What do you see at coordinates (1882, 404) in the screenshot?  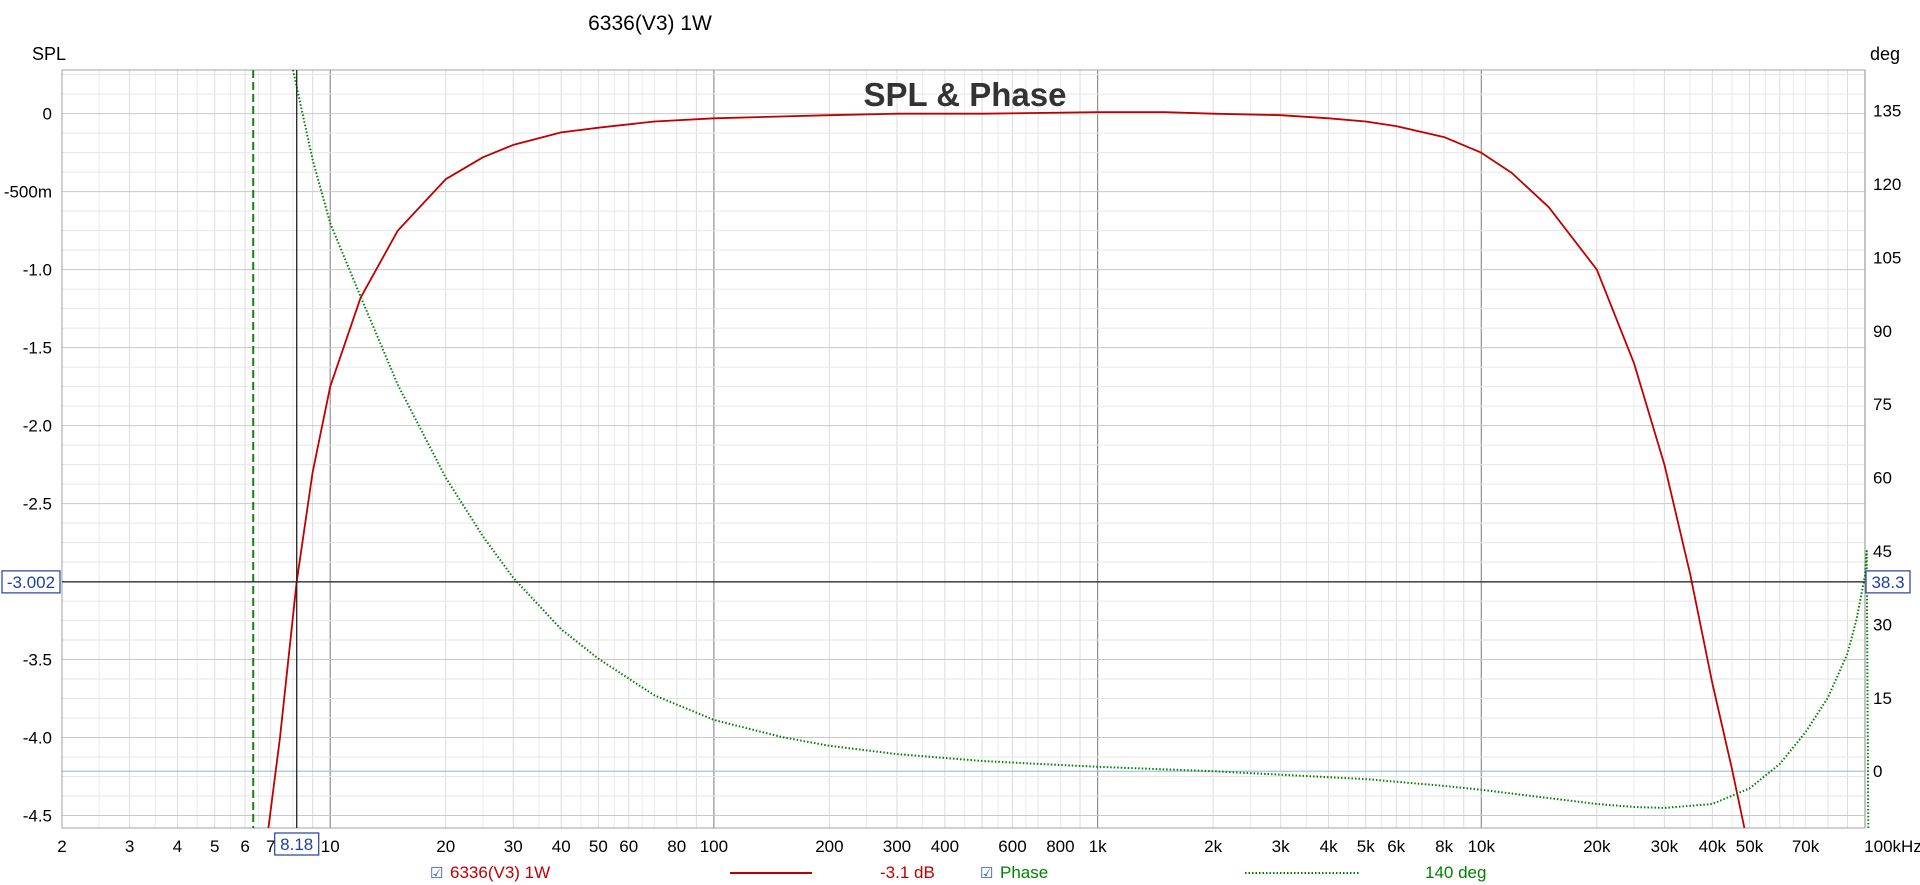 I see `y-right-tick-label: 75` at bounding box center [1882, 404].